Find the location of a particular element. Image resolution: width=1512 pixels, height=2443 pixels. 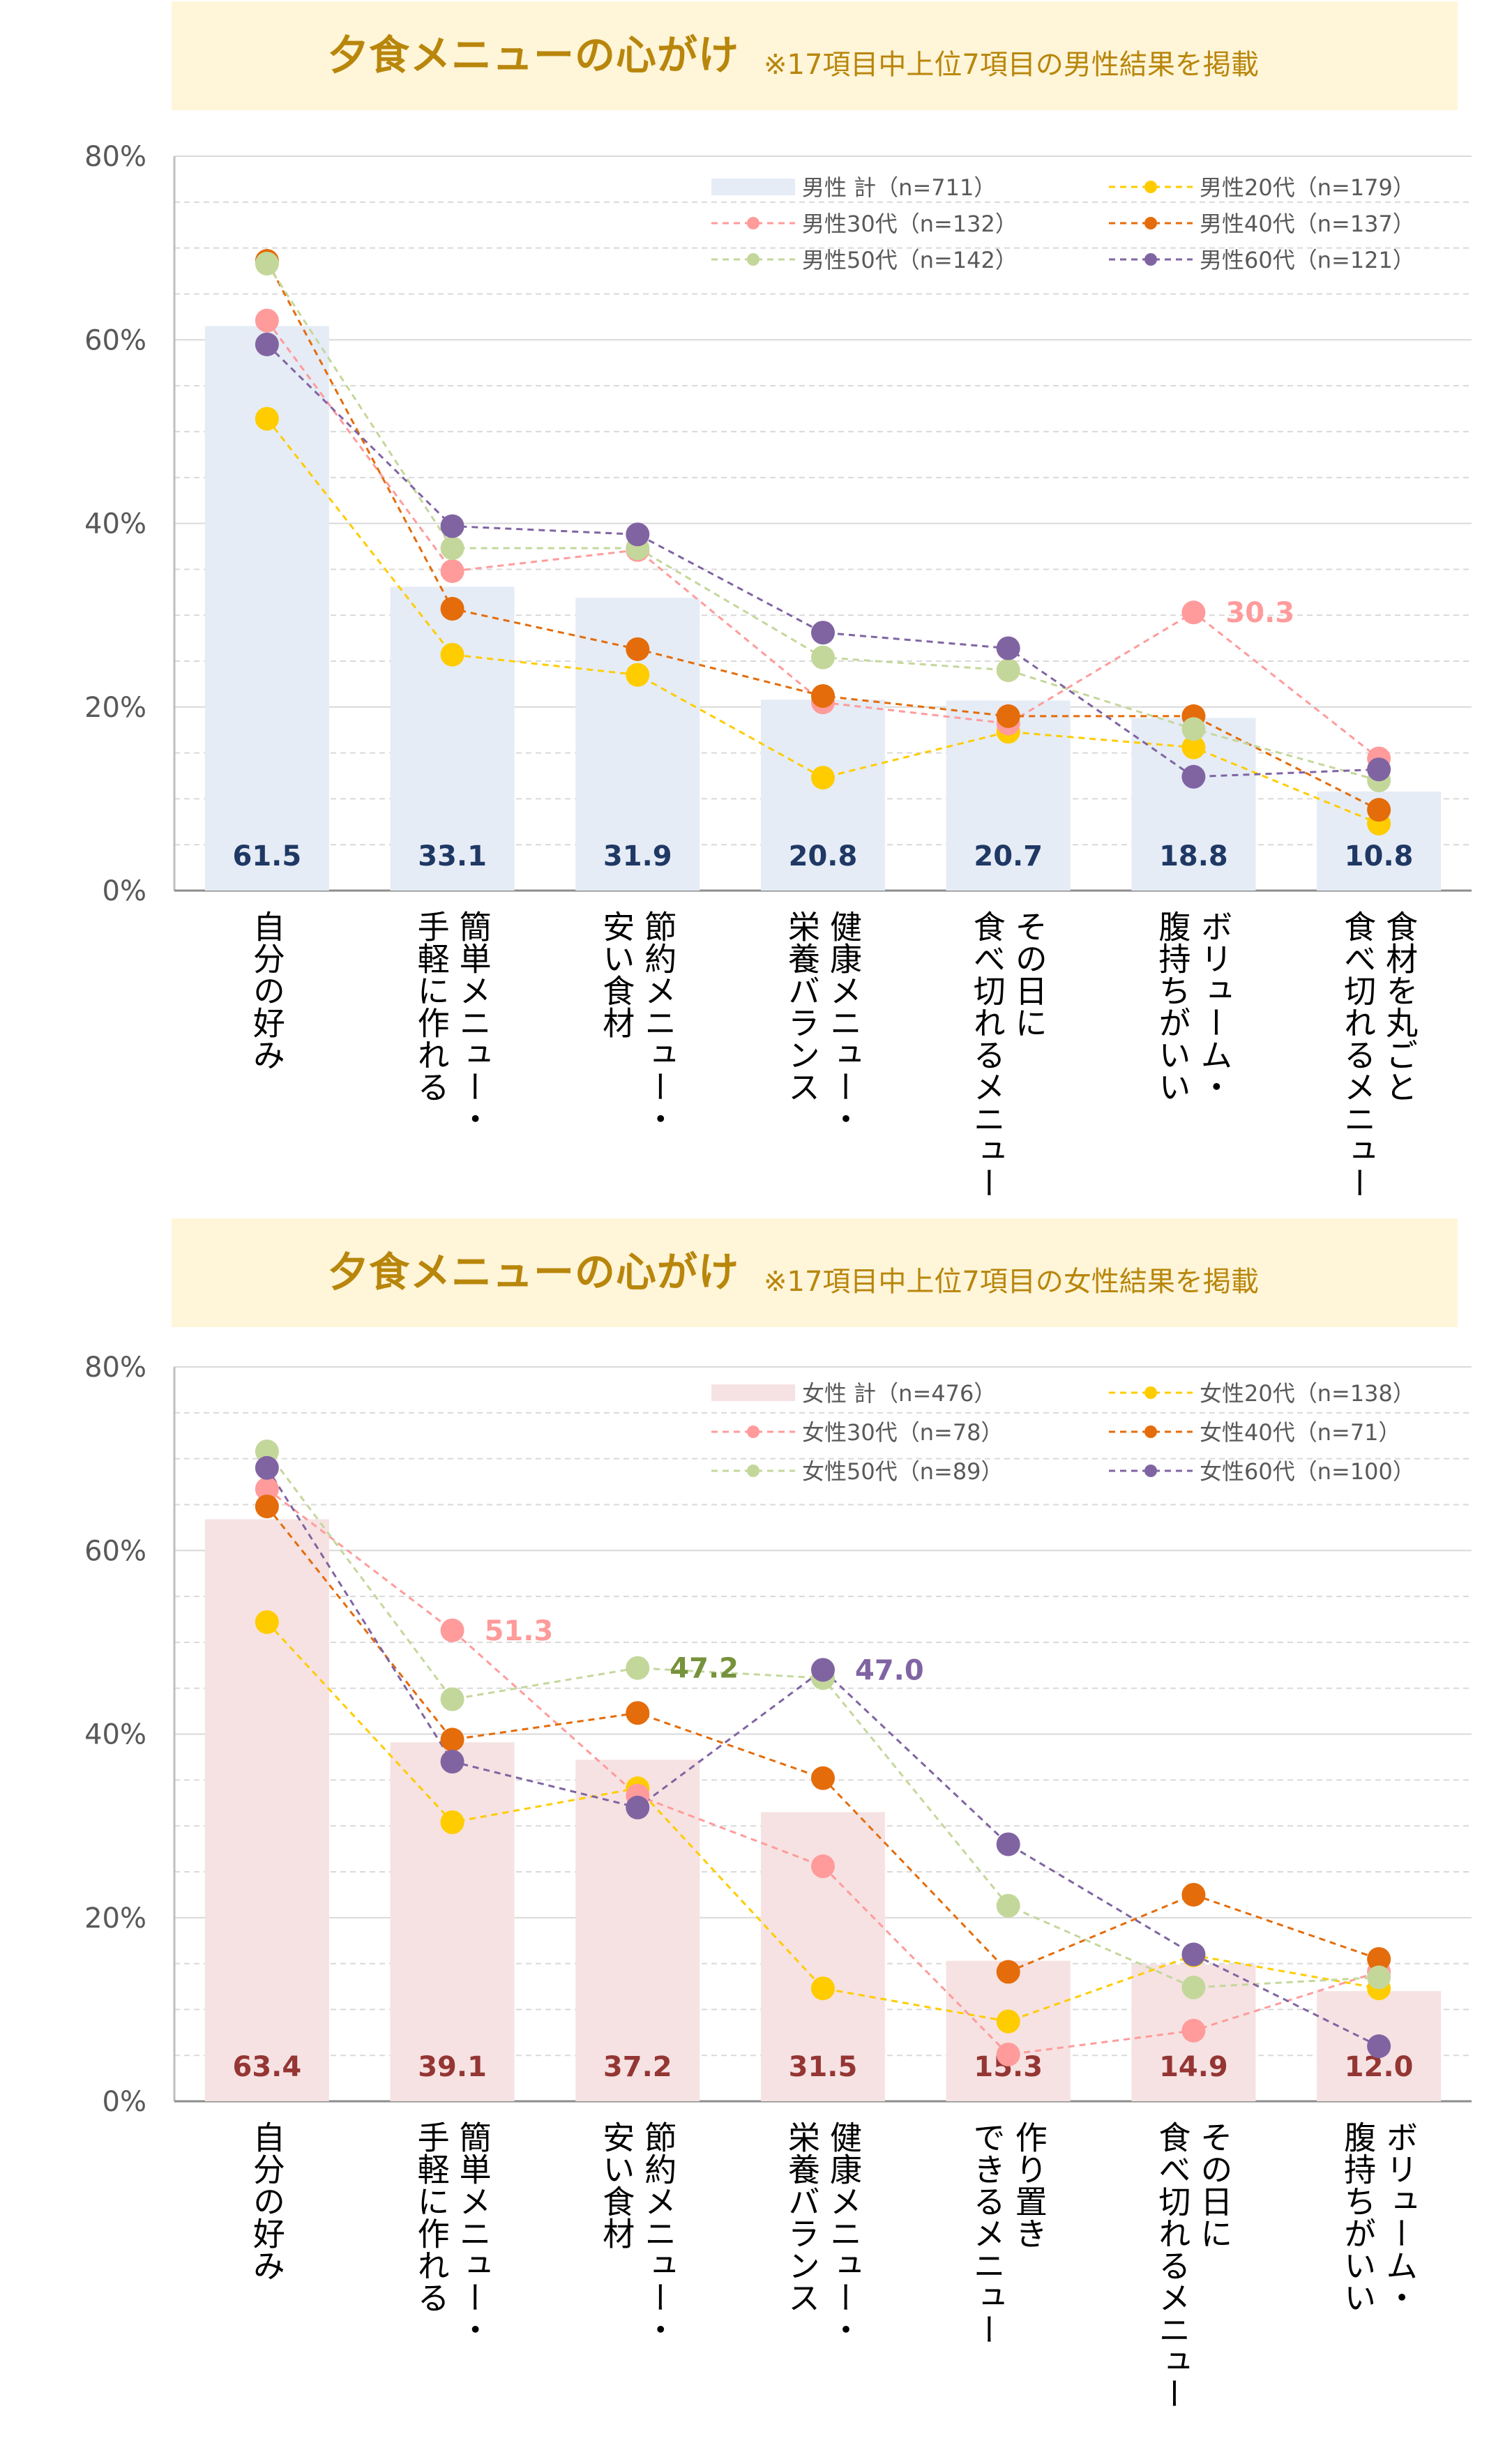

male-chart-header is located at coordinates (815, 56).